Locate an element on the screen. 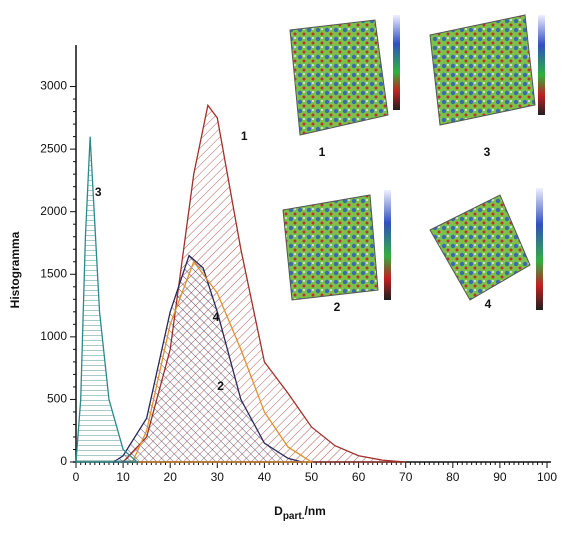 The width and height of the screenshot is (565, 533). x-tick-label: 50 is located at coordinates (312, 477).